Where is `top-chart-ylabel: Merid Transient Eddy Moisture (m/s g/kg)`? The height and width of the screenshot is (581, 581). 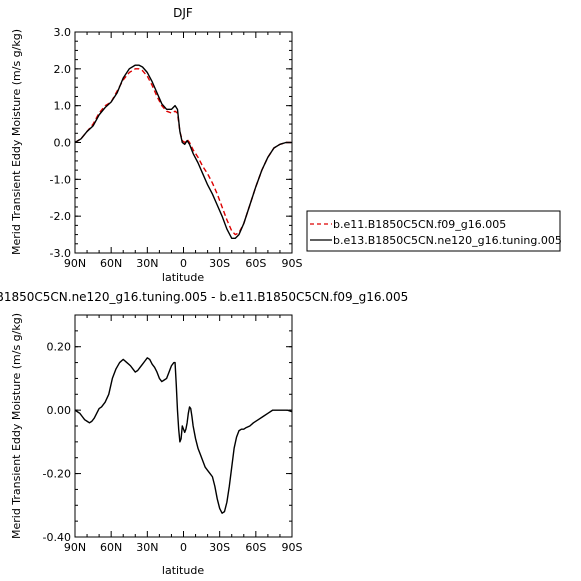 top-chart-ylabel: Merid Transient Eddy Moisture (m/s g/kg) is located at coordinates (16, 142).